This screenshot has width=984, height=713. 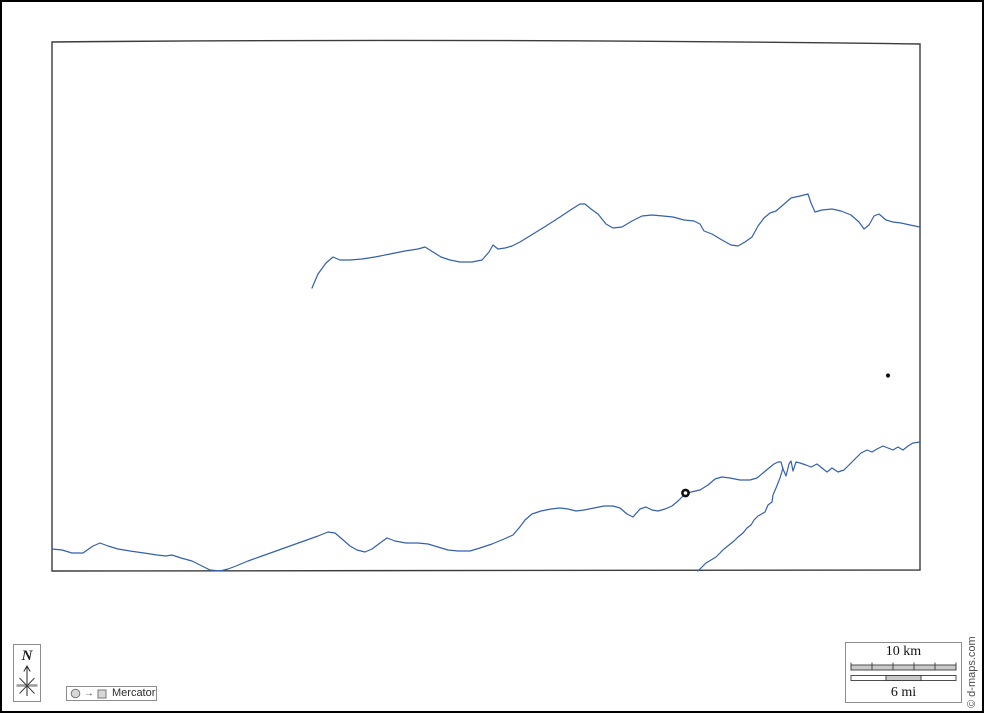 What do you see at coordinates (102, 693) in the screenshot?
I see `flat-square-icon` at bounding box center [102, 693].